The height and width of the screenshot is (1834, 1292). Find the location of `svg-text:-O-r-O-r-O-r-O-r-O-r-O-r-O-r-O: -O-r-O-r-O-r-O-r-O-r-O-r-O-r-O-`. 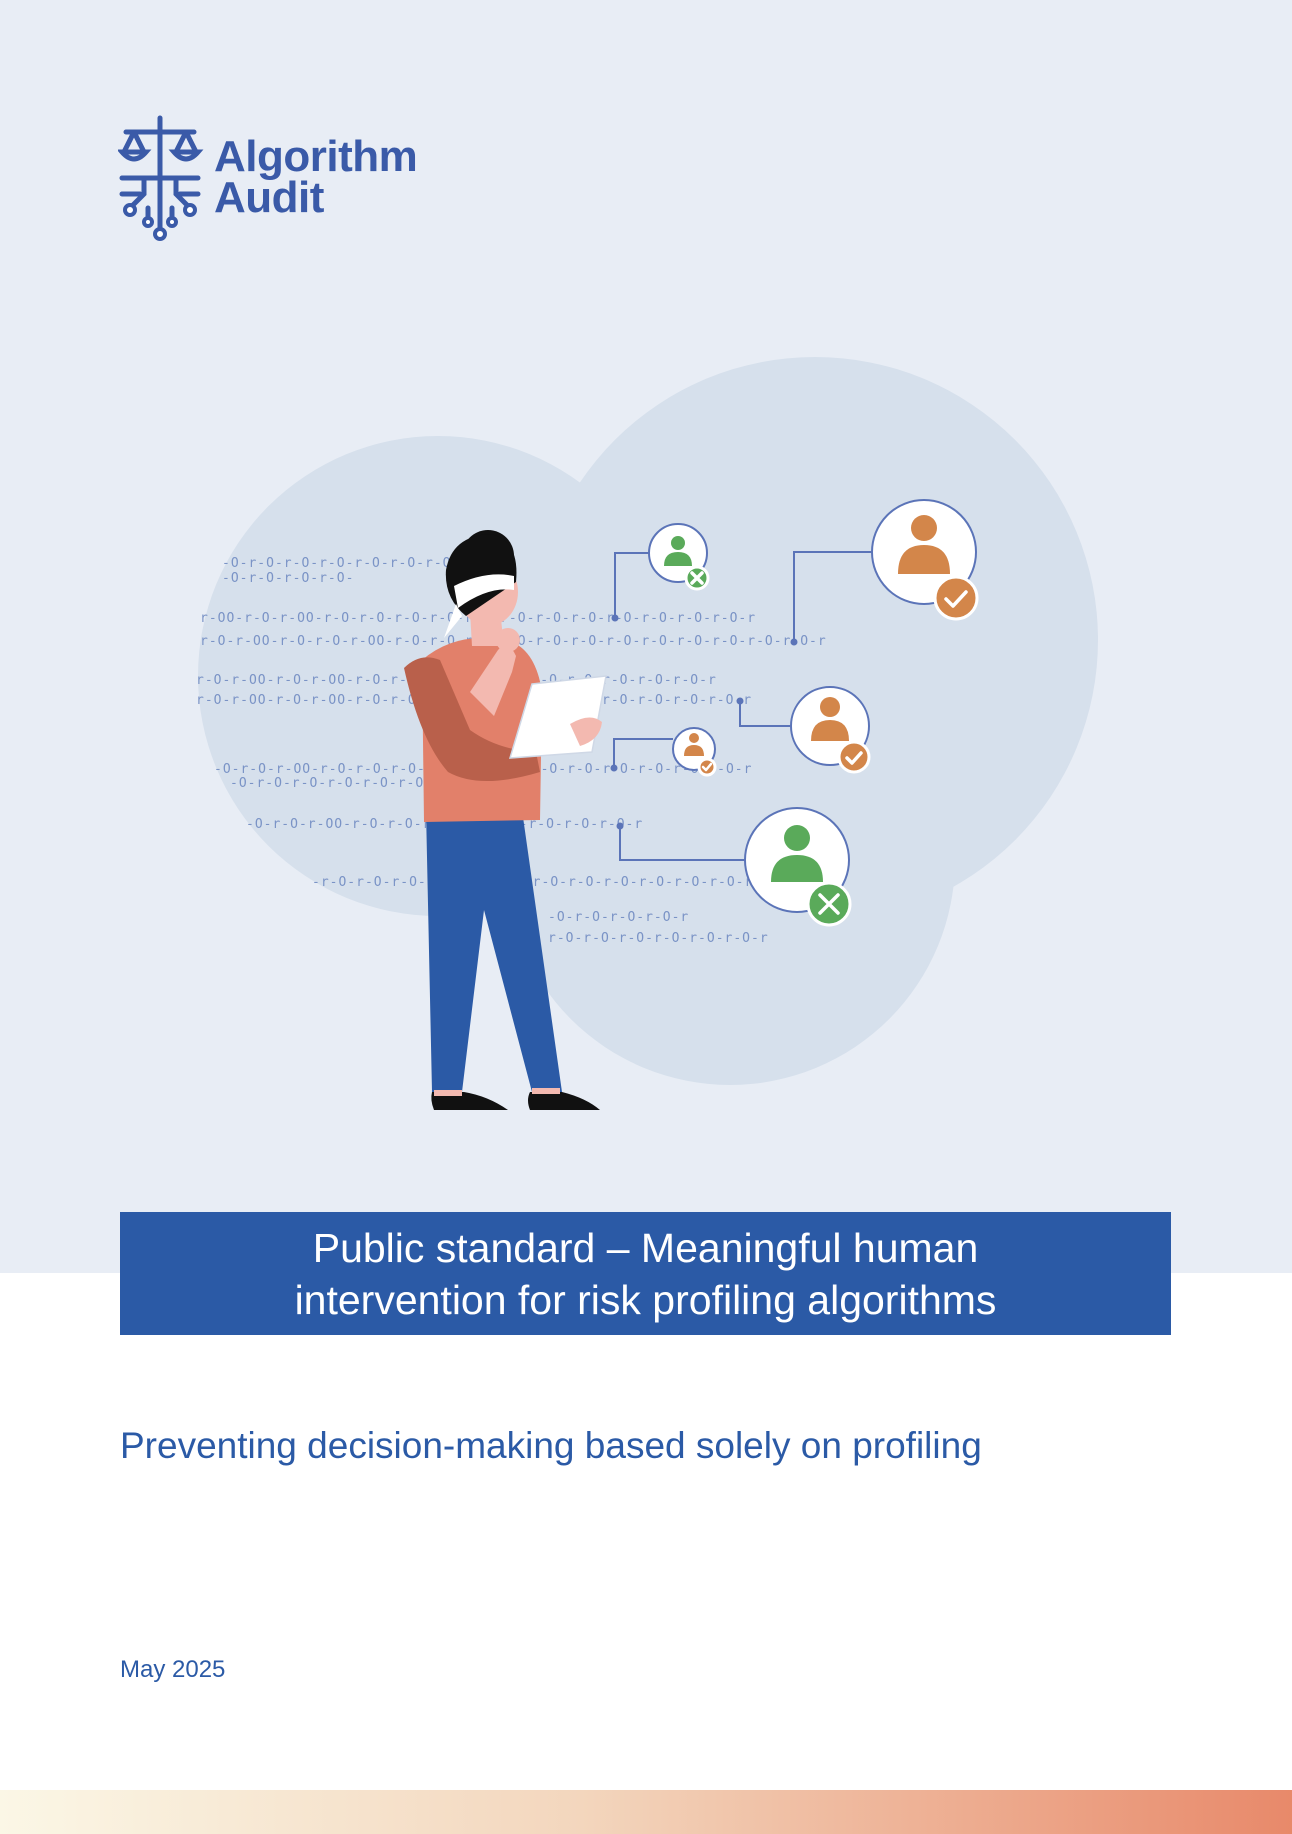

svg-text:-O-r-O-r-O-r-O-r-O-r-O-r-O-r-O: -O-r-O-r-O-r-O-r-O-r-O-r-O-r-O- is located at coordinates (359, 563).